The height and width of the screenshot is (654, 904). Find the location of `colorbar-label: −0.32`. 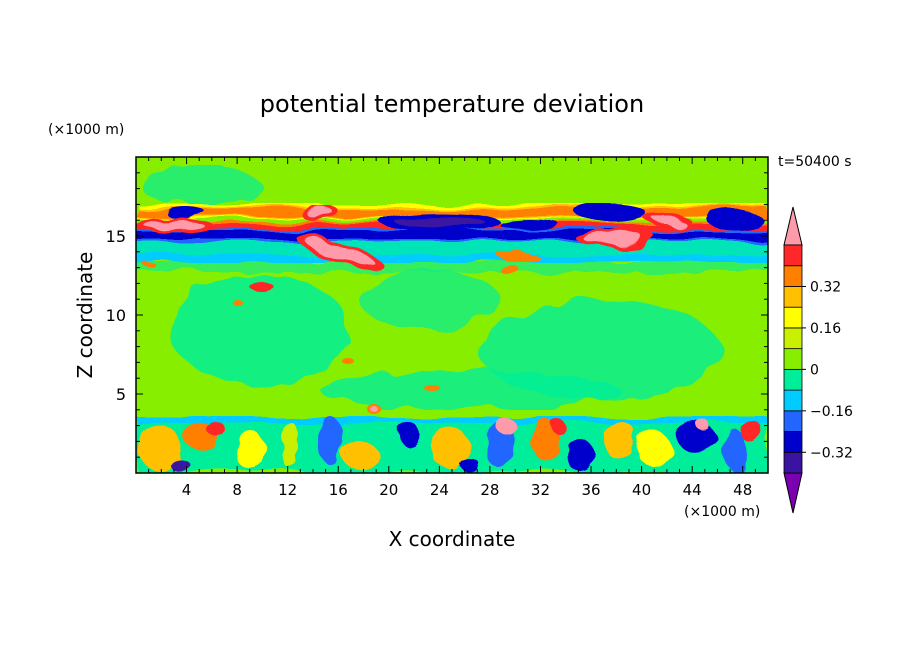

colorbar-label: −0.32 is located at coordinates (831, 453).